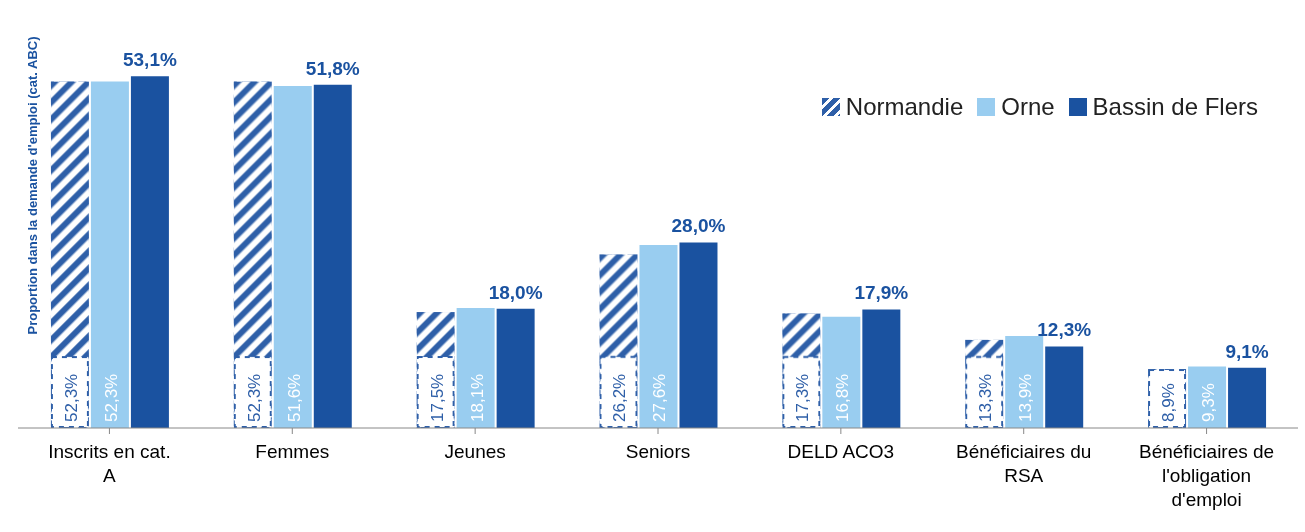 This screenshot has height=532, width=1305. What do you see at coordinates (292, 451) in the screenshot?
I see `x-tick-label: Femmes` at bounding box center [292, 451].